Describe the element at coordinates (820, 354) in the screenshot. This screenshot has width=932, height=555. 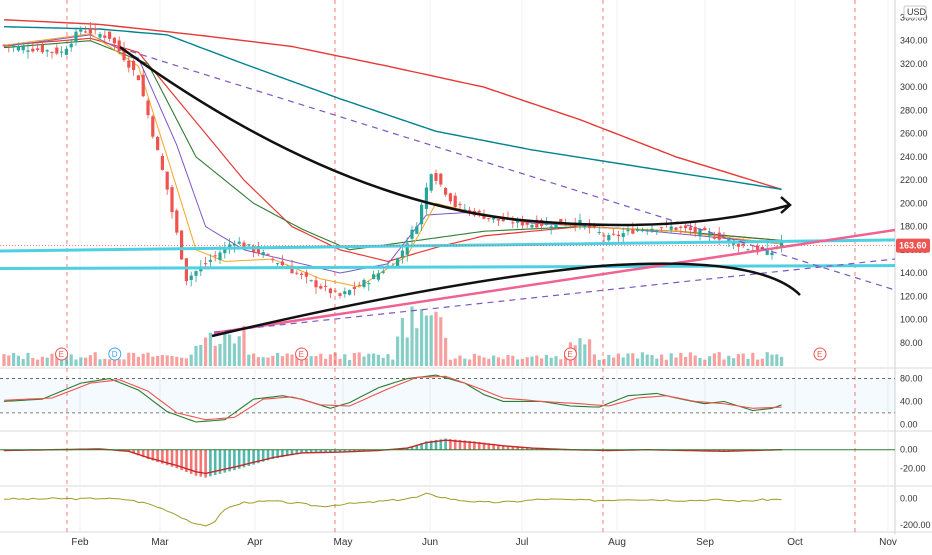
I see `event-marker` at that location.